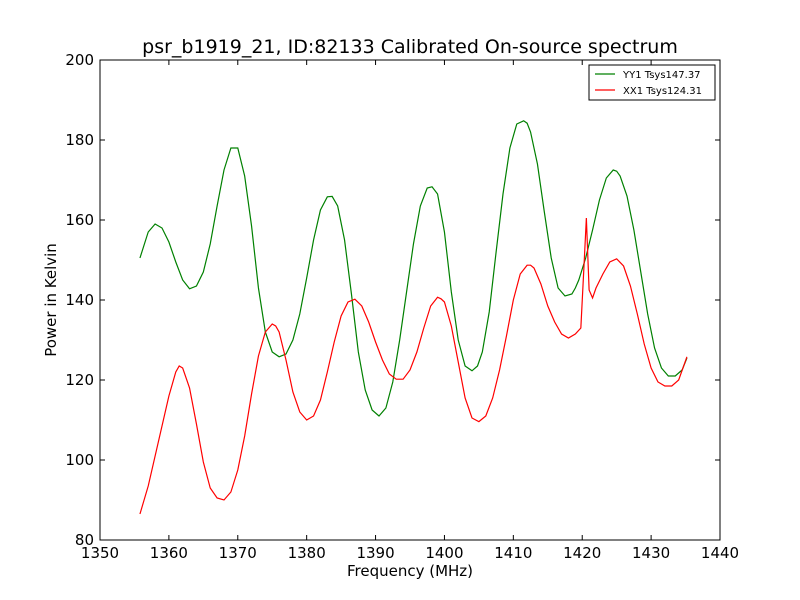  Describe the element at coordinates (51, 300) in the screenshot. I see `y-axis-label: Power in Kelvin` at that location.